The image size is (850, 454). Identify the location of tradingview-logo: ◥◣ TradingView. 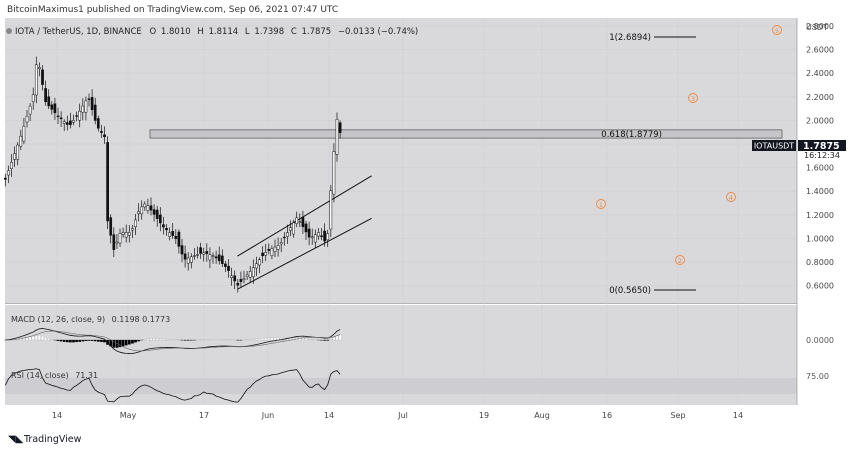
(45, 439).